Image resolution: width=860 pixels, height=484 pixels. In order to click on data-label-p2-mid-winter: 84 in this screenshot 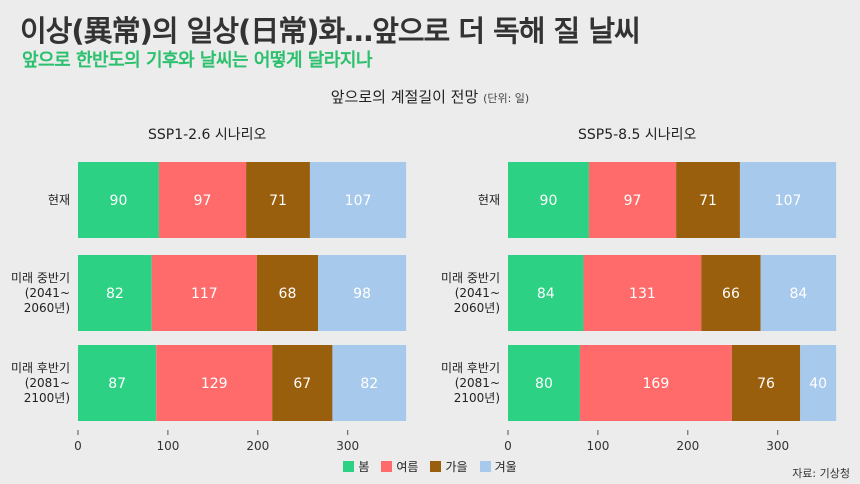, I will do `click(798, 294)`.